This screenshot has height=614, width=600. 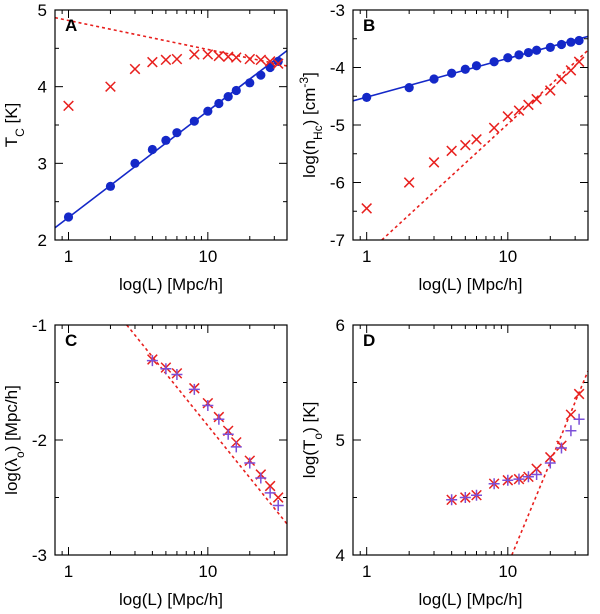 I want to click on y-axis-label-part: -3, so click(x=304, y=82).